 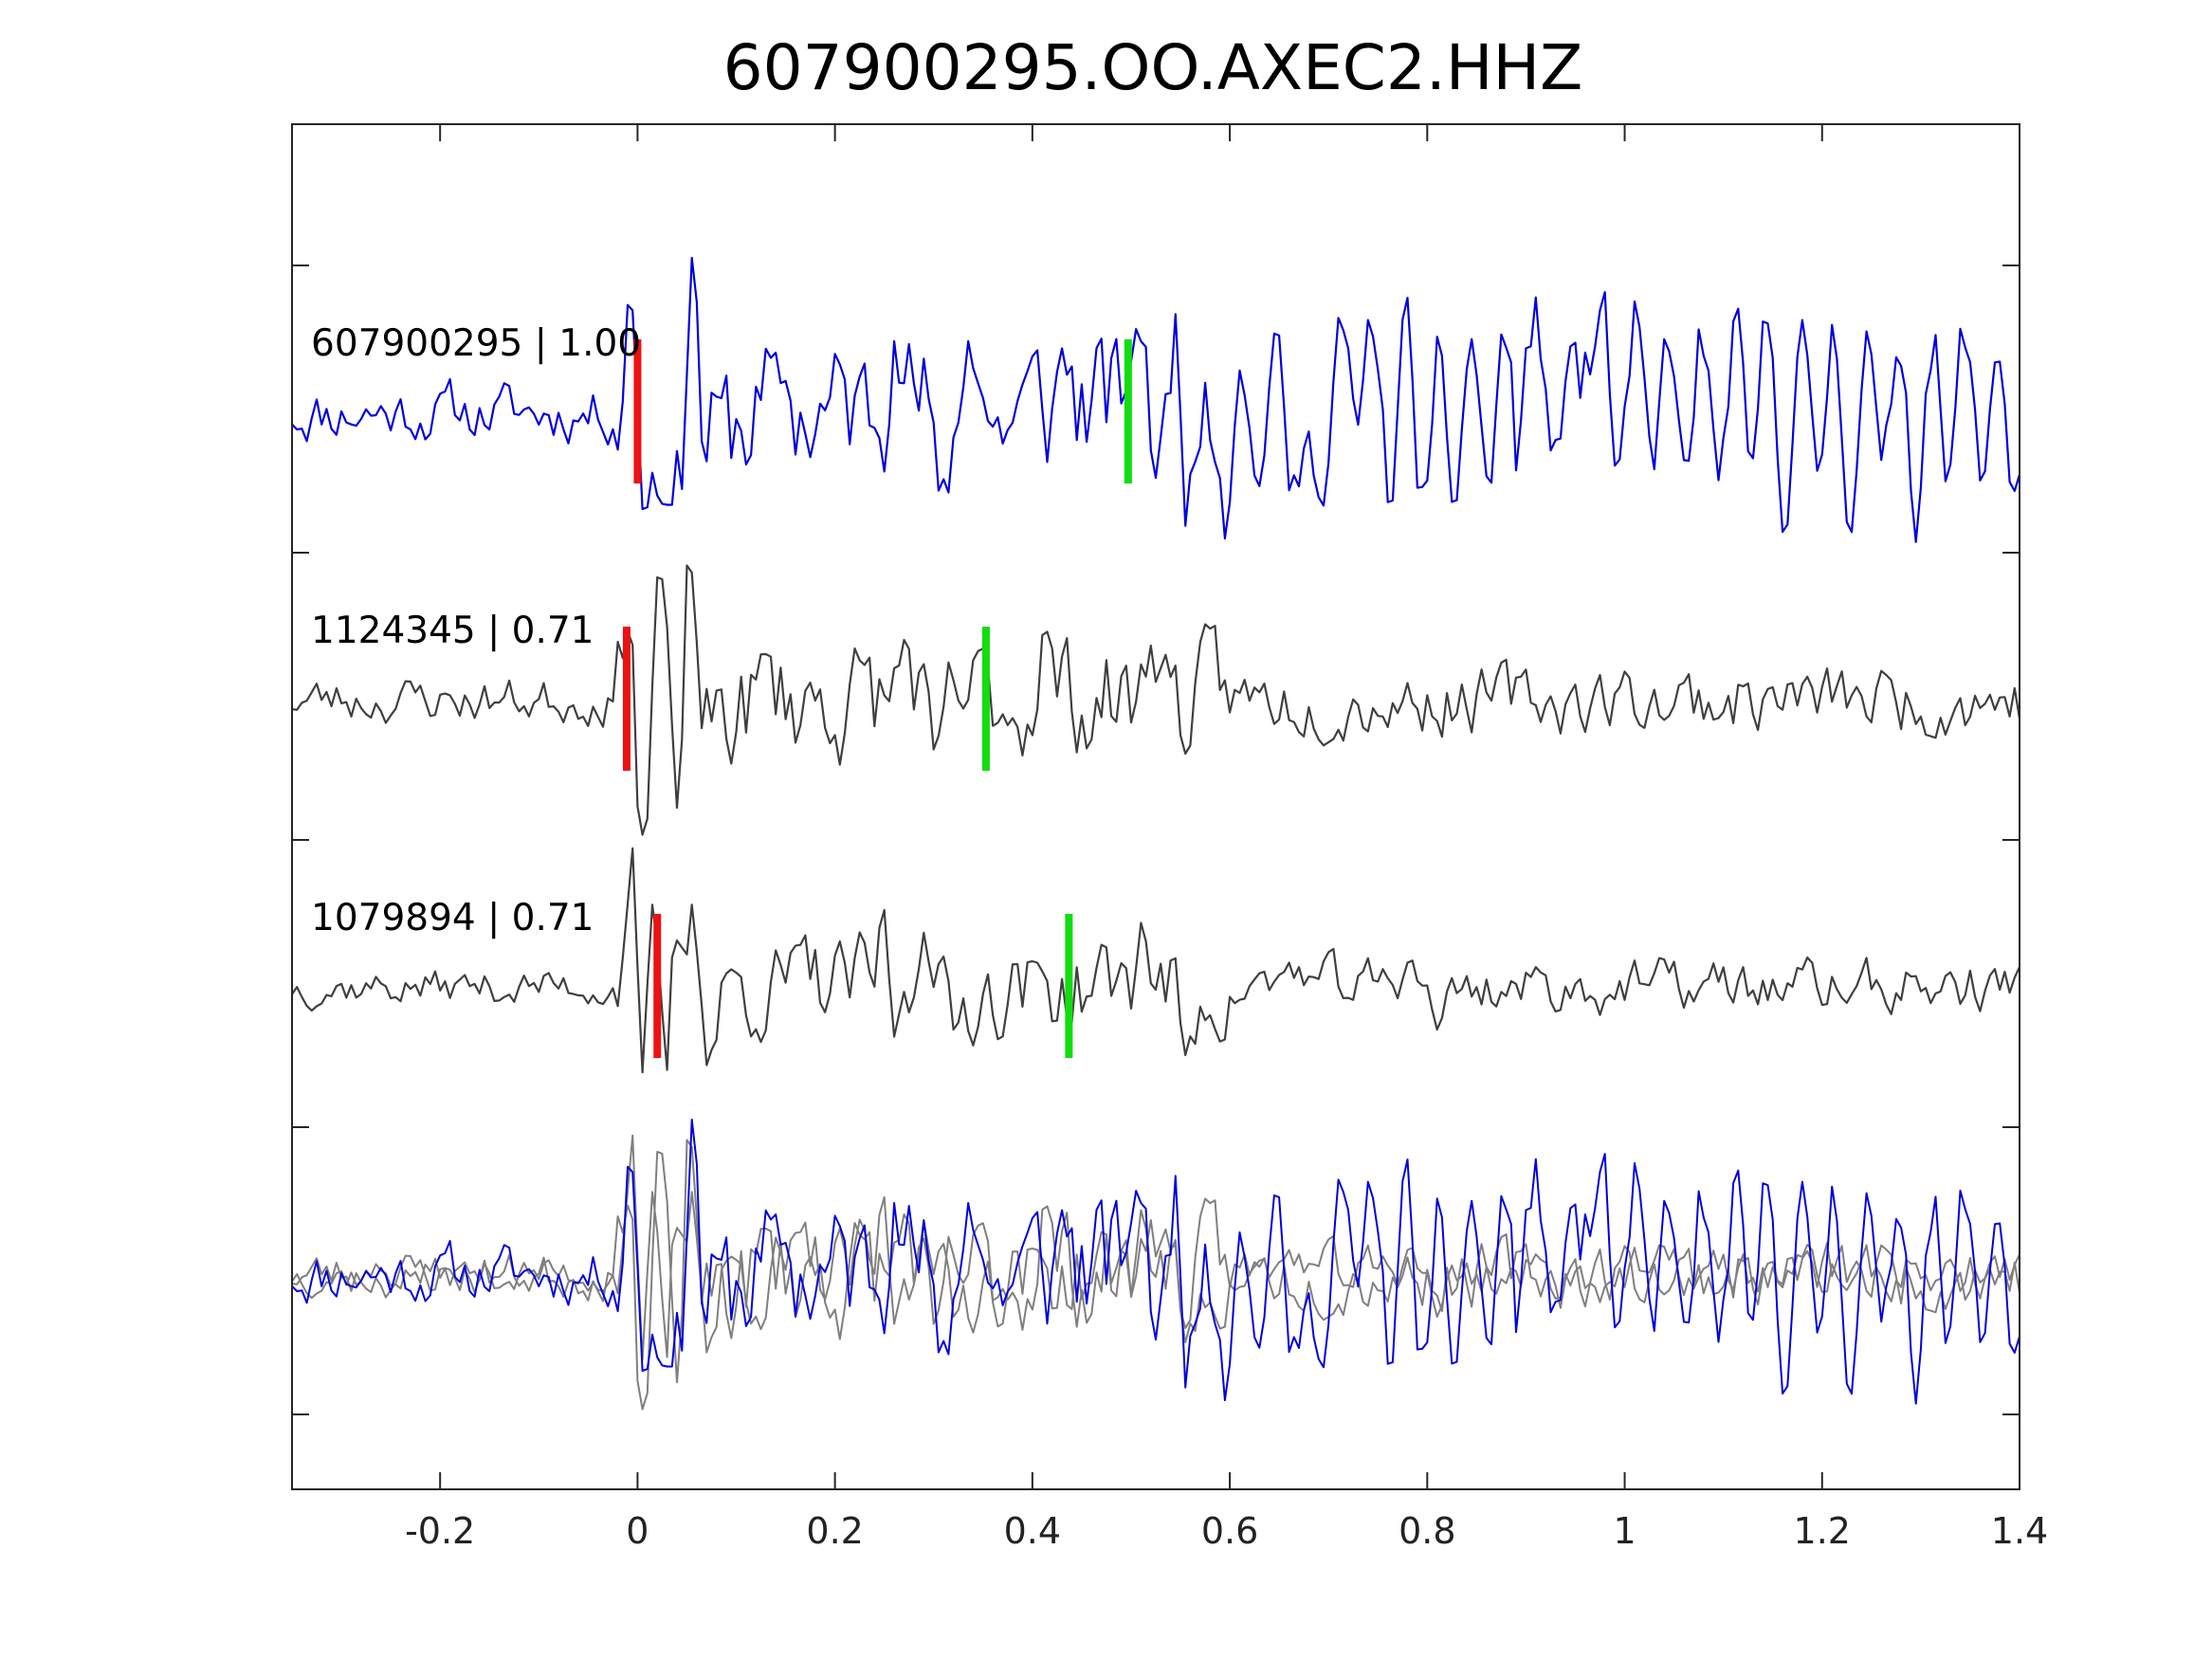 What do you see at coordinates (1822, 1531) in the screenshot?
I see `x-tick-label-7: 1.2` at bounding box center [1822, 1531].